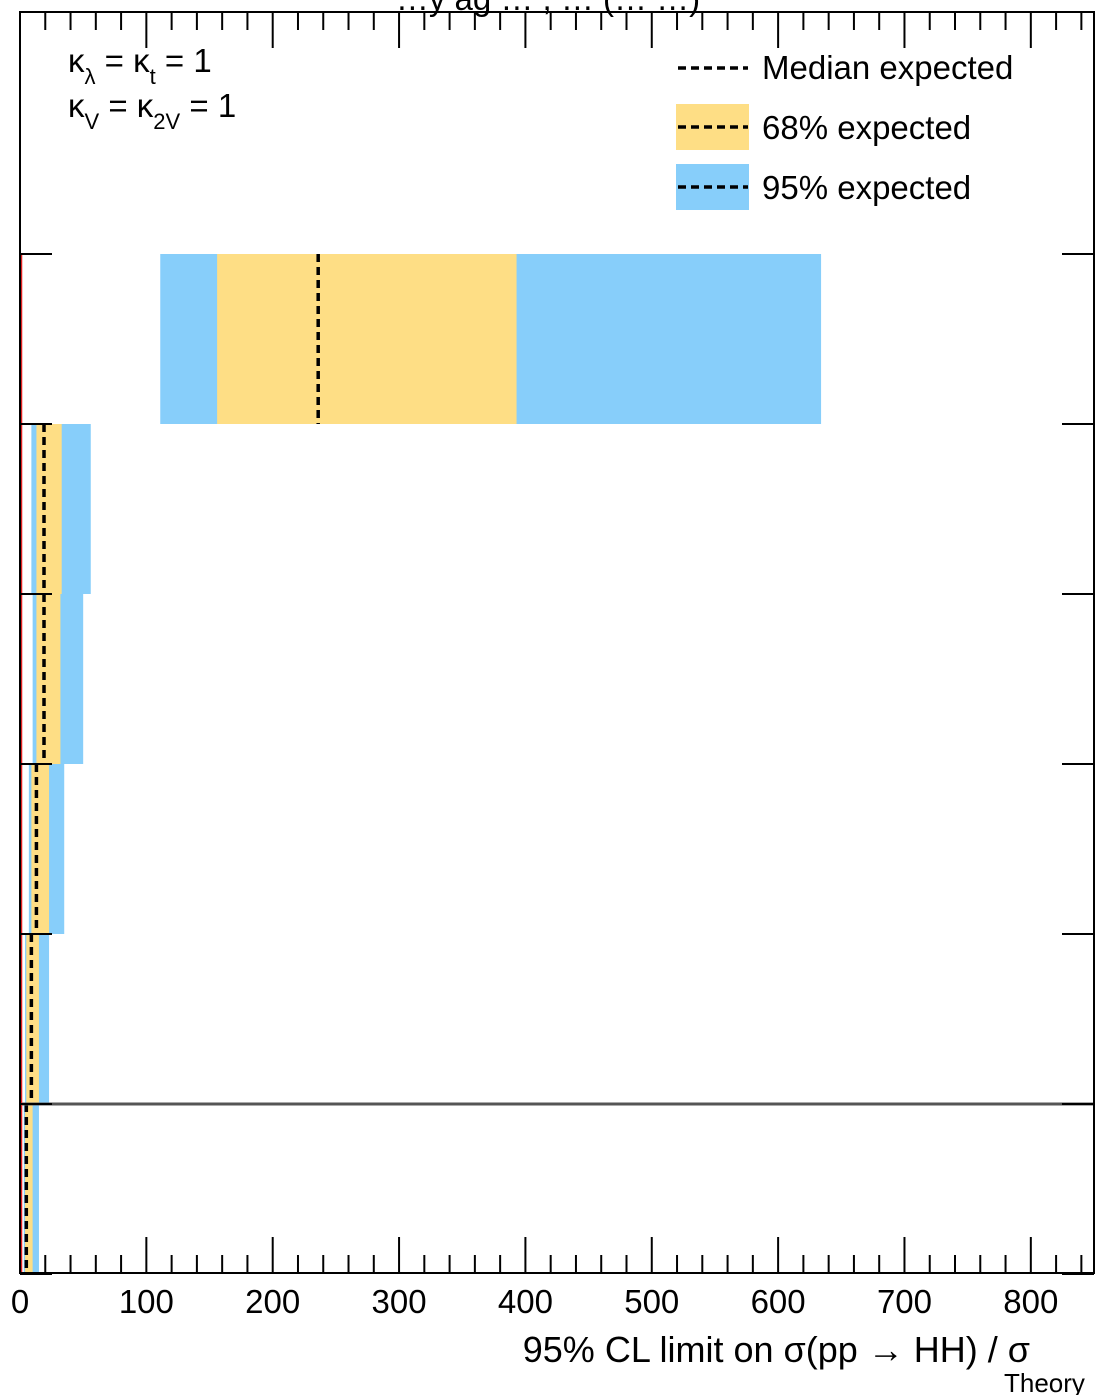 The image size is (1096, 1395). I want to click on kappa-lambda-annotation: κλ = κt = 1, so click(140, 65).